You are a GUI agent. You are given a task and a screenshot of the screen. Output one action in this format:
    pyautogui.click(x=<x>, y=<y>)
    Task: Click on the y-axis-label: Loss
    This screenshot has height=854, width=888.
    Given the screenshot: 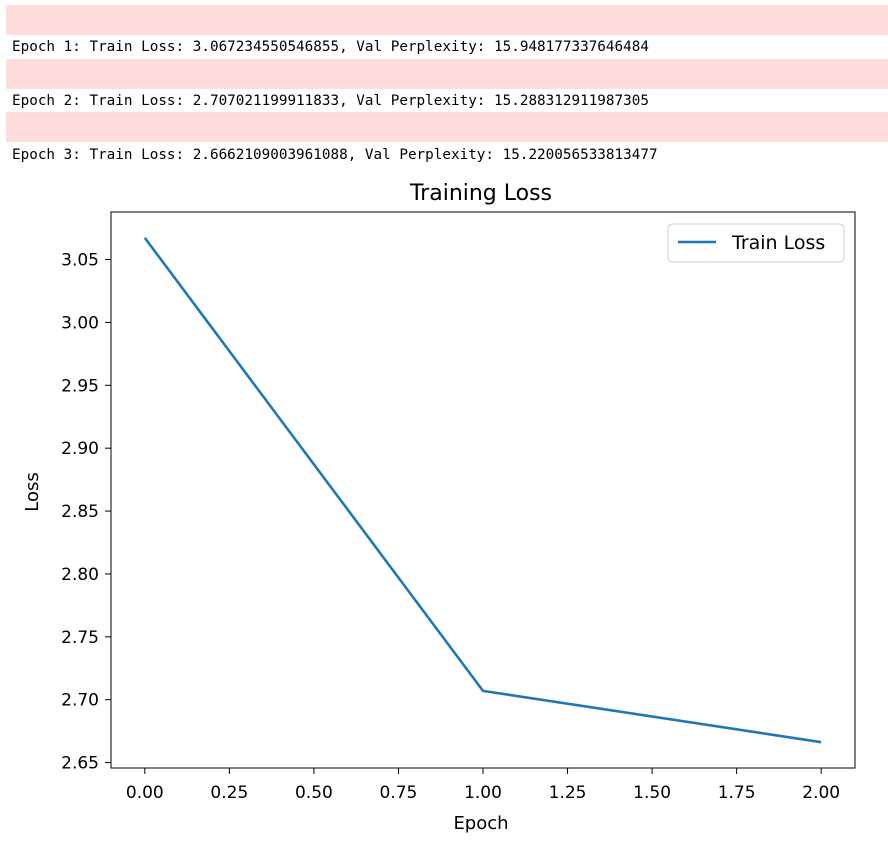 What is the action you would take?
    pyautogui.click(x=32, y=491)
    